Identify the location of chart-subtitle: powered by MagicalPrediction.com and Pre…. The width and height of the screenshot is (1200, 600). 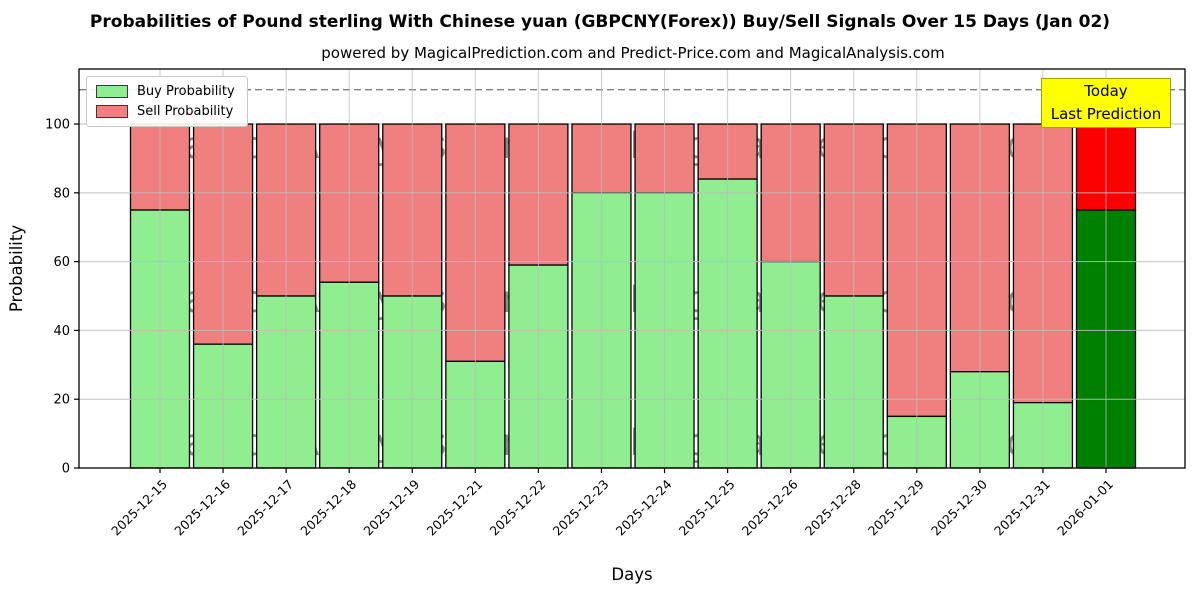
(633, 53).